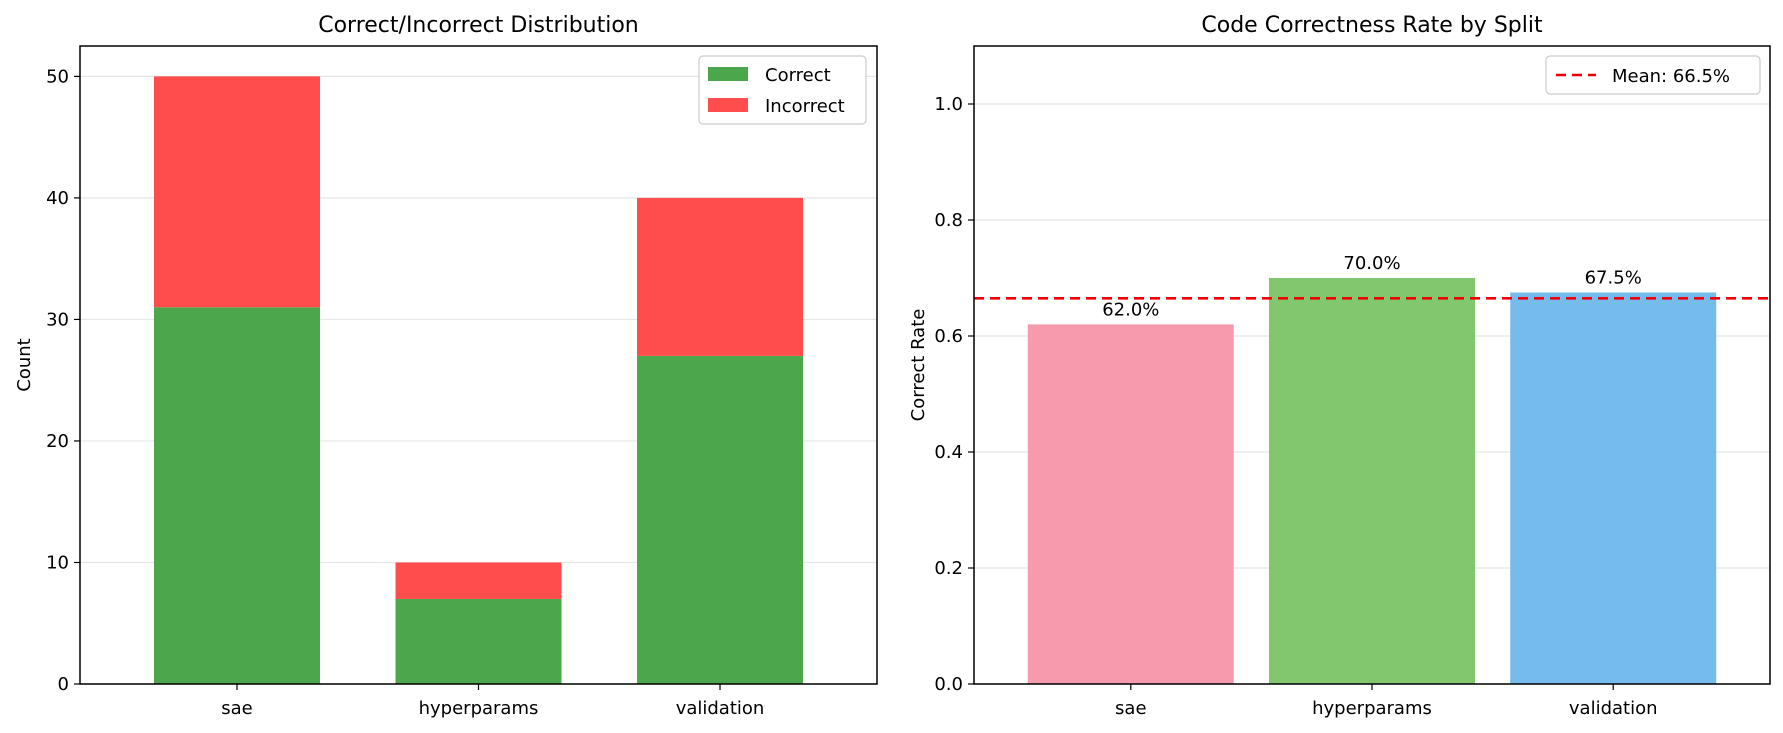  Describe the element at coordinates (236, 192) in the screenshot. I see `bar-incorrect-sae` at that location.